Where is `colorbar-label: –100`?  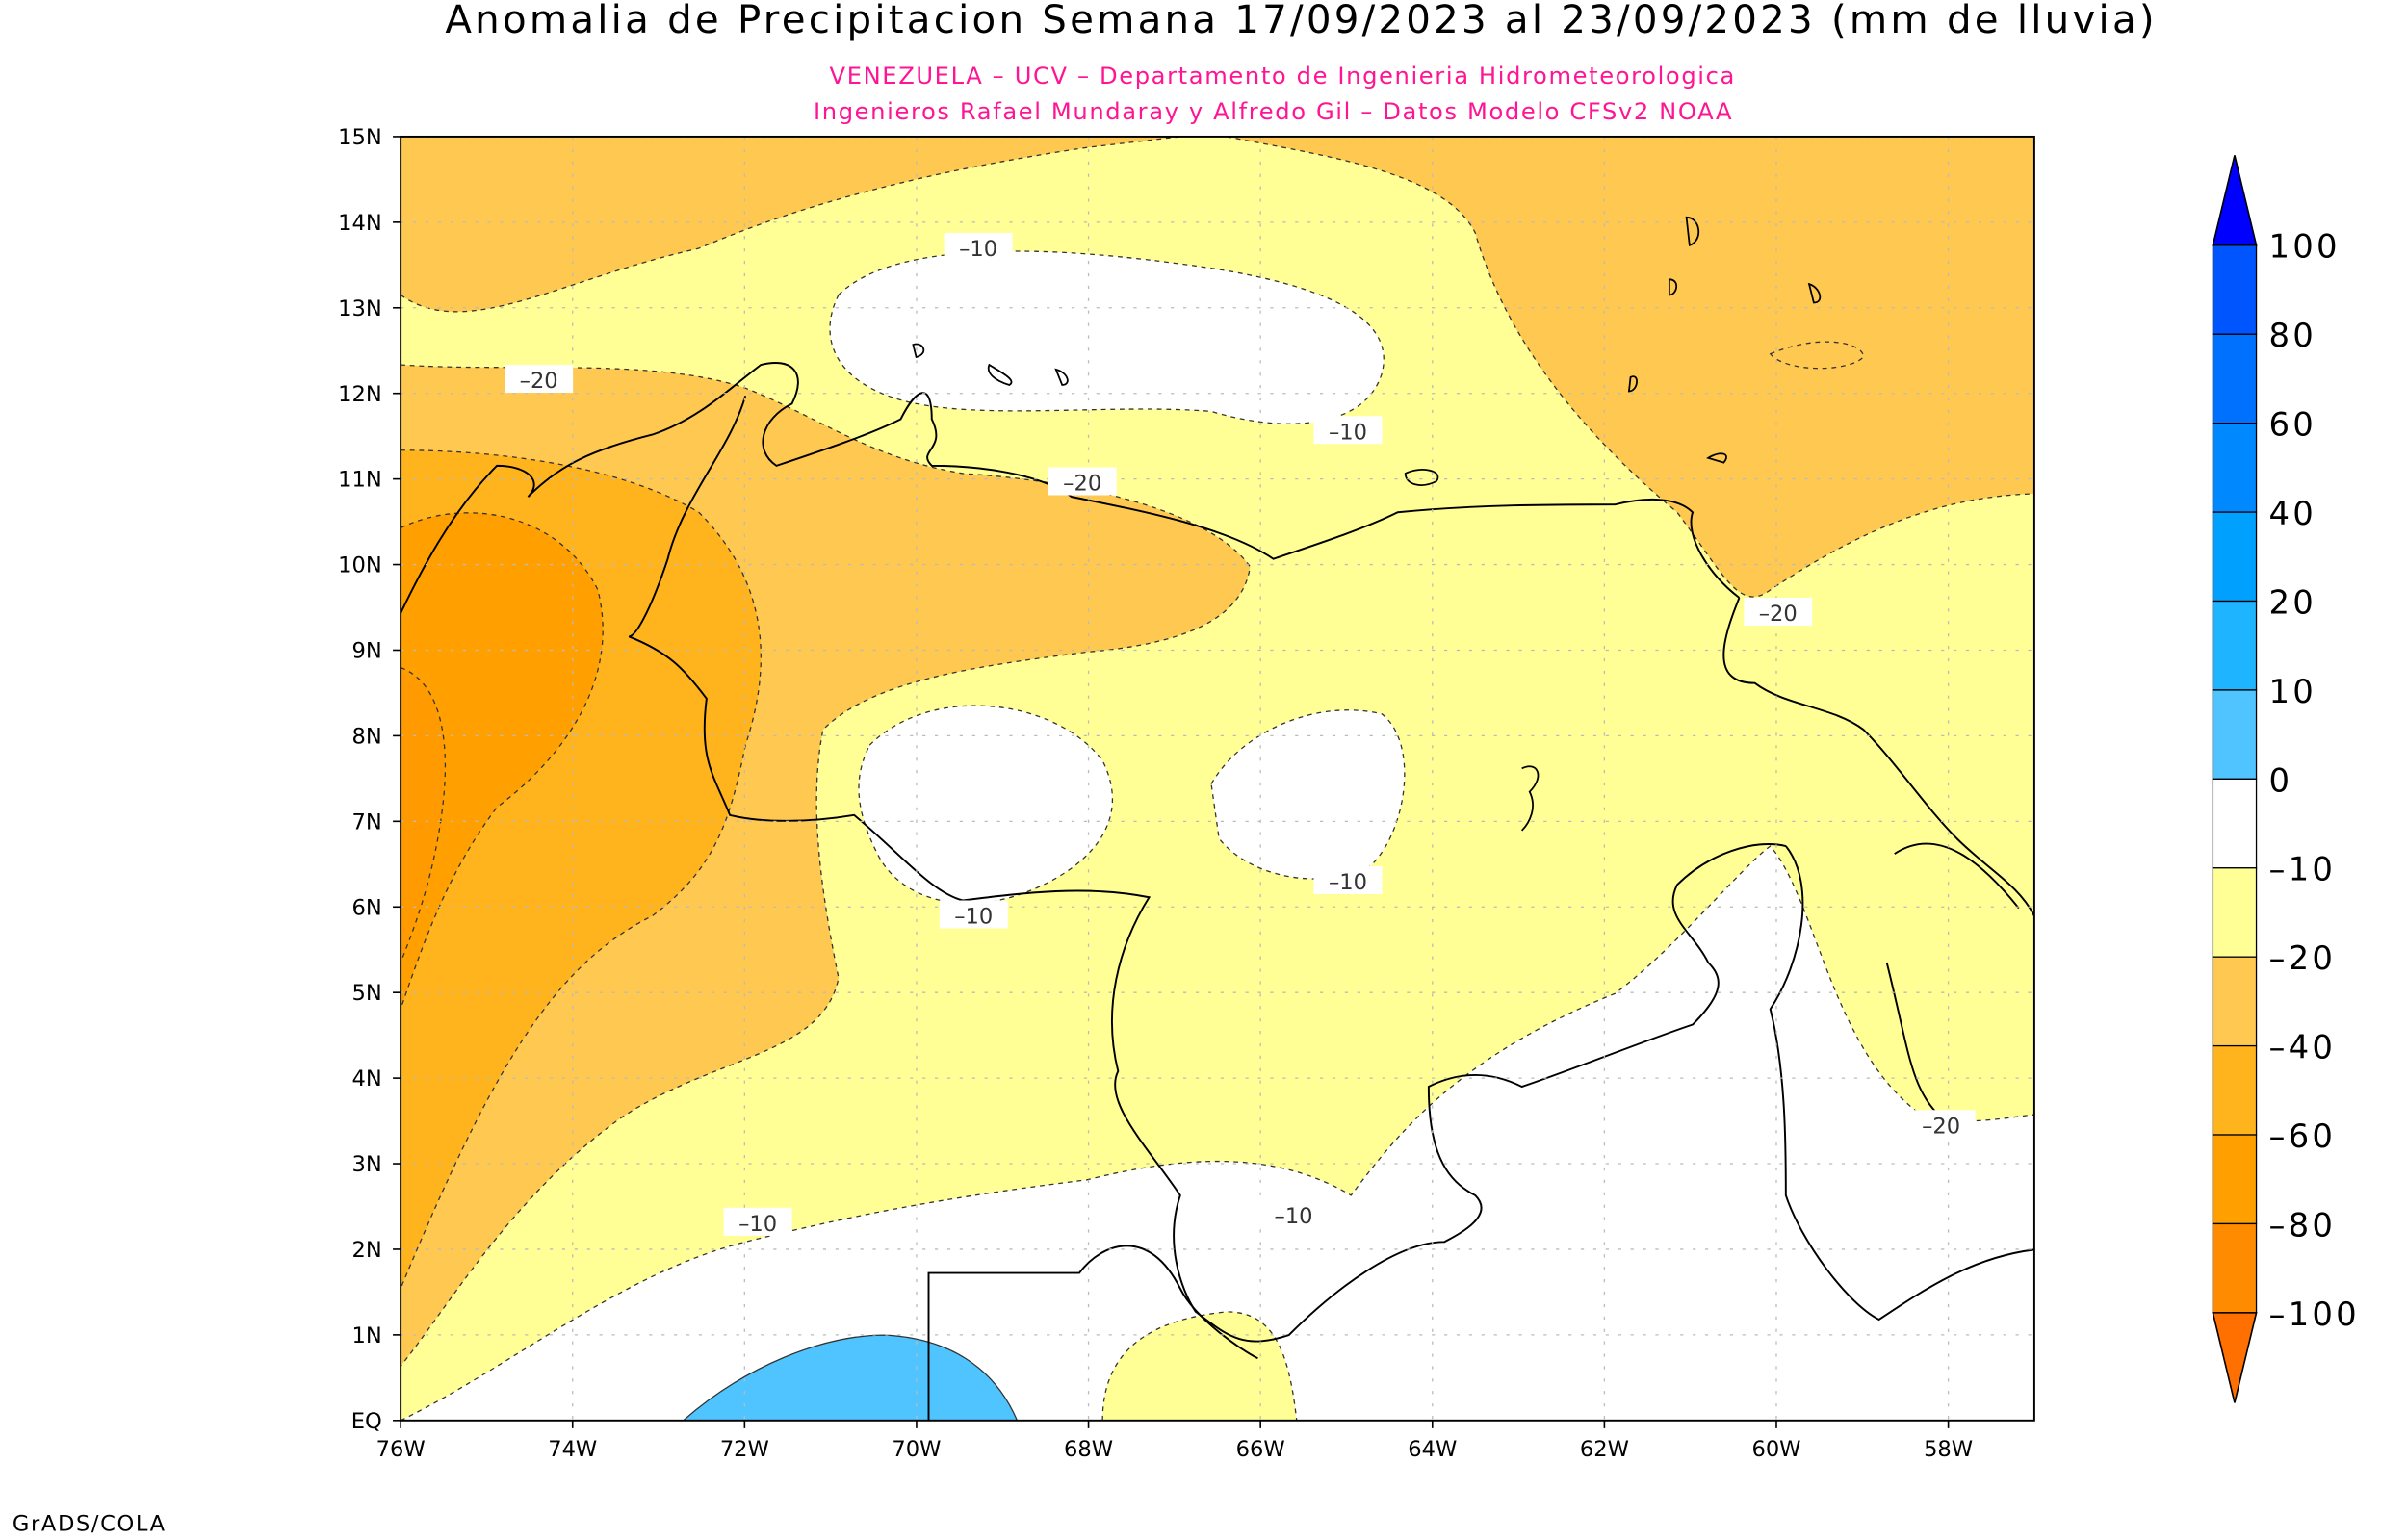
colorbar-label: –100 is located at coordinates (2313, 1314).